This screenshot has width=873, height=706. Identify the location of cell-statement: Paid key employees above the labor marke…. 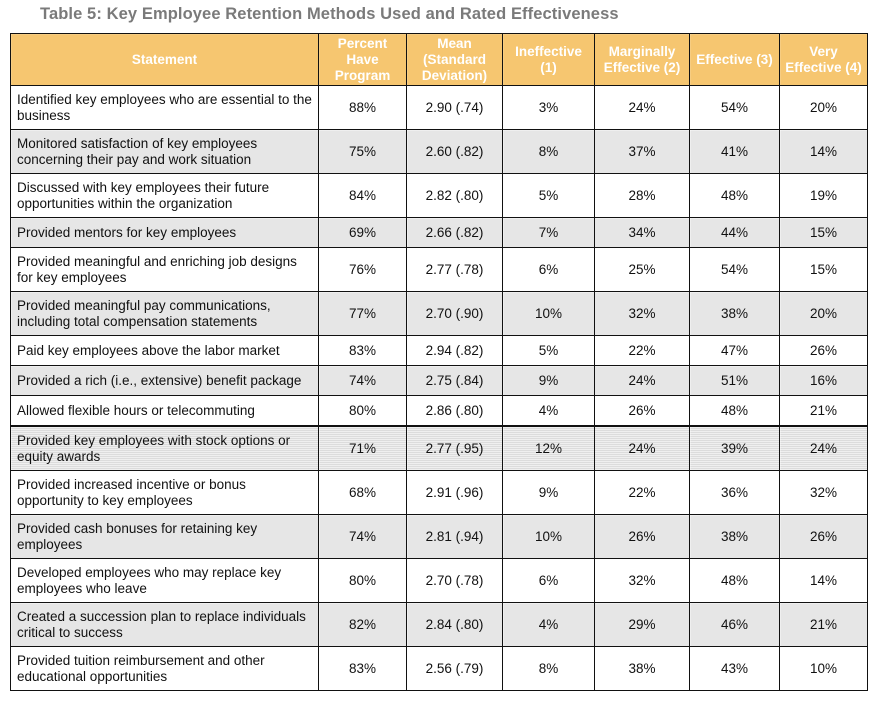
(164, 350).